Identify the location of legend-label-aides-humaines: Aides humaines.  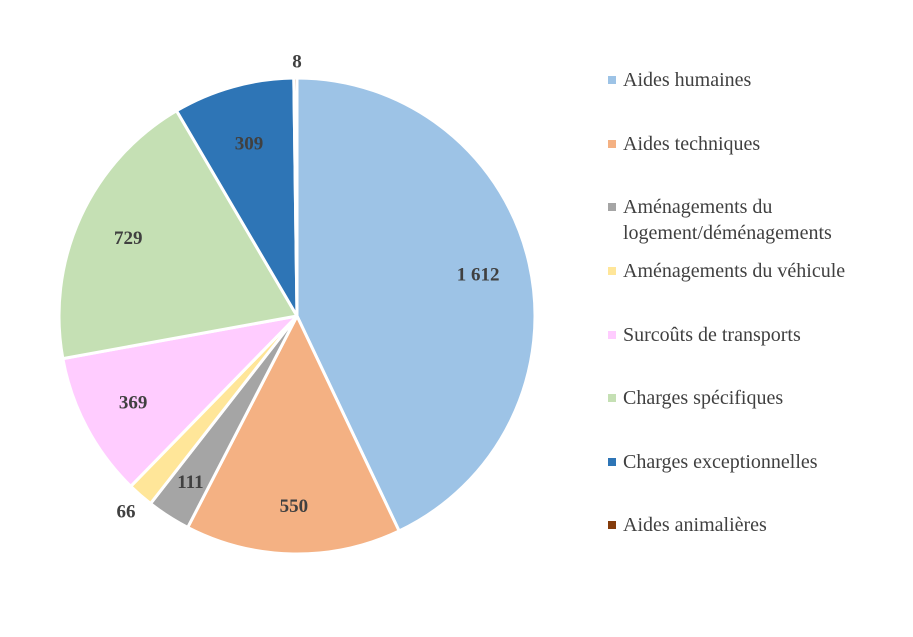
(687, 80).